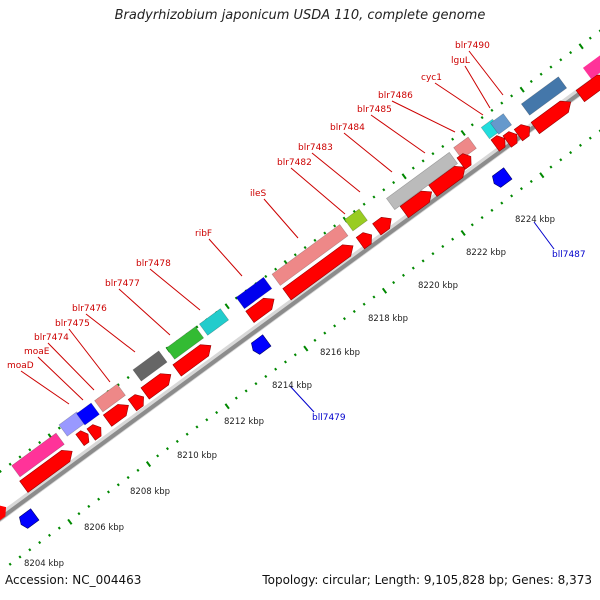 Image resolution: width=600 pixels, height=600 pixels. Describe the element at coordinates (329, 418) in the screenshot. I see `reverse-gene-label: bll7479` at that location.